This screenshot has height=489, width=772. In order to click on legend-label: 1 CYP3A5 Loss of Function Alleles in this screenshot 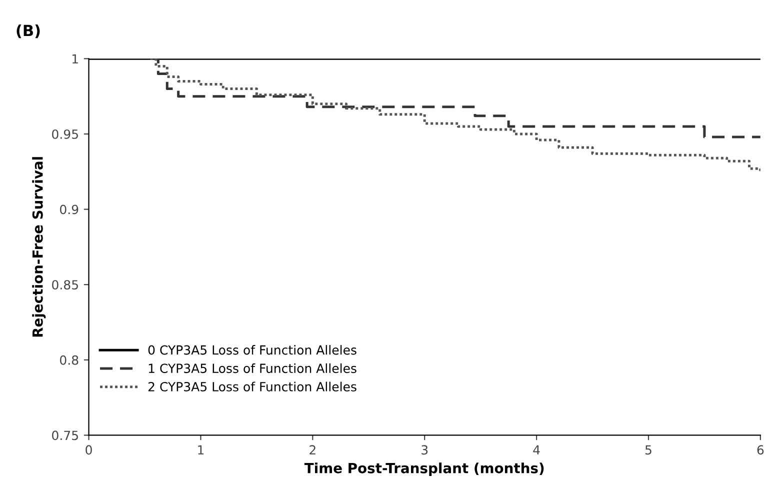, I will do `click(252, 368)`.